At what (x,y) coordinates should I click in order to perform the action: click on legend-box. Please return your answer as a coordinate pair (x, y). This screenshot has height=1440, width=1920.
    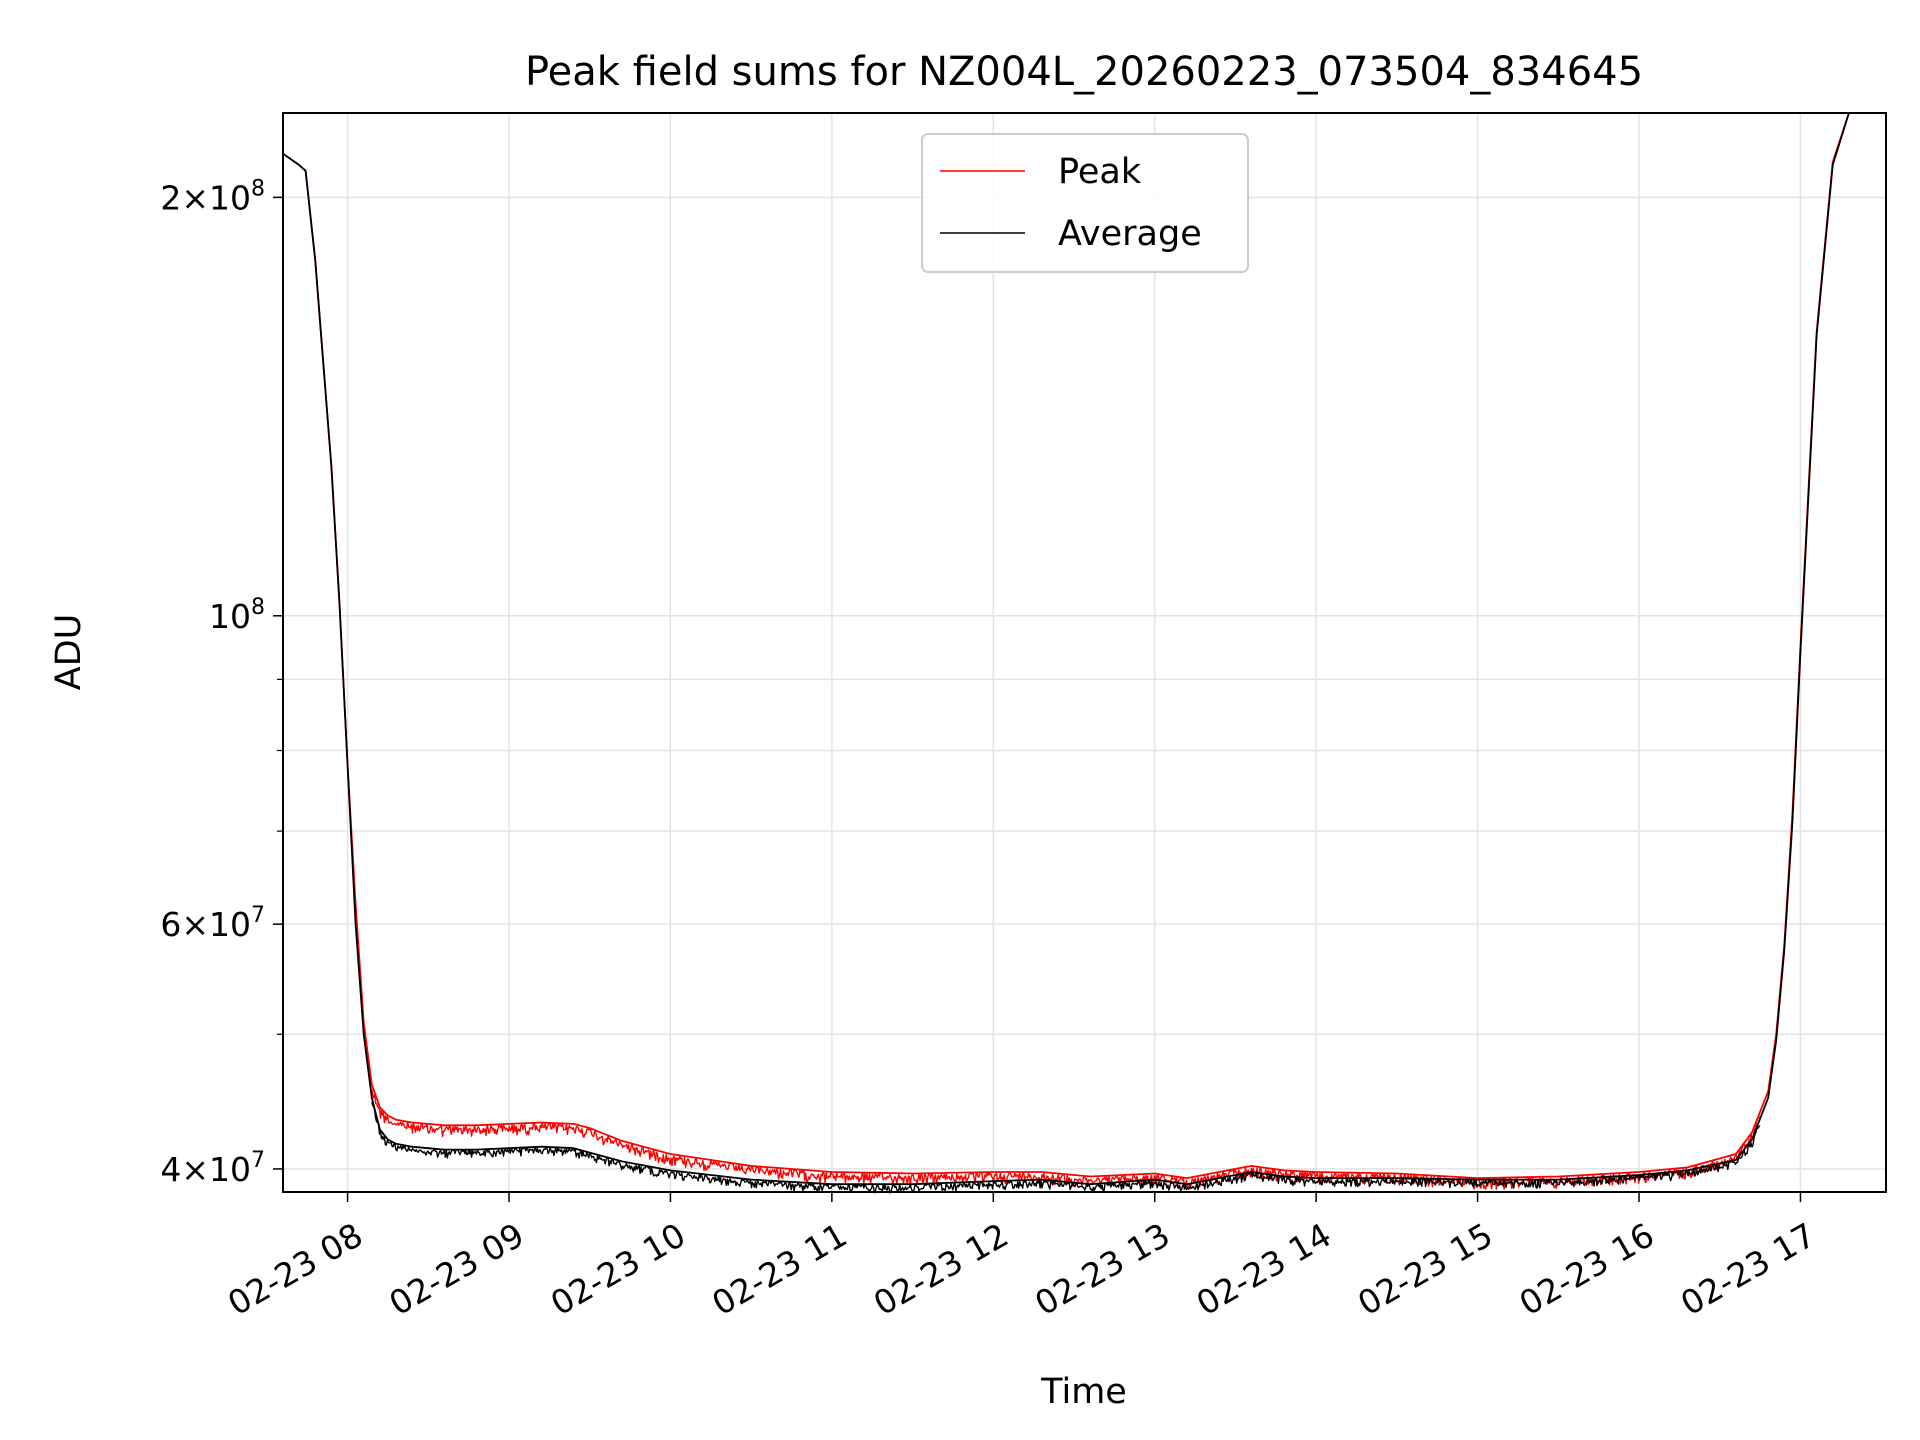
    Looking at the image, I should click on (1085, 203).